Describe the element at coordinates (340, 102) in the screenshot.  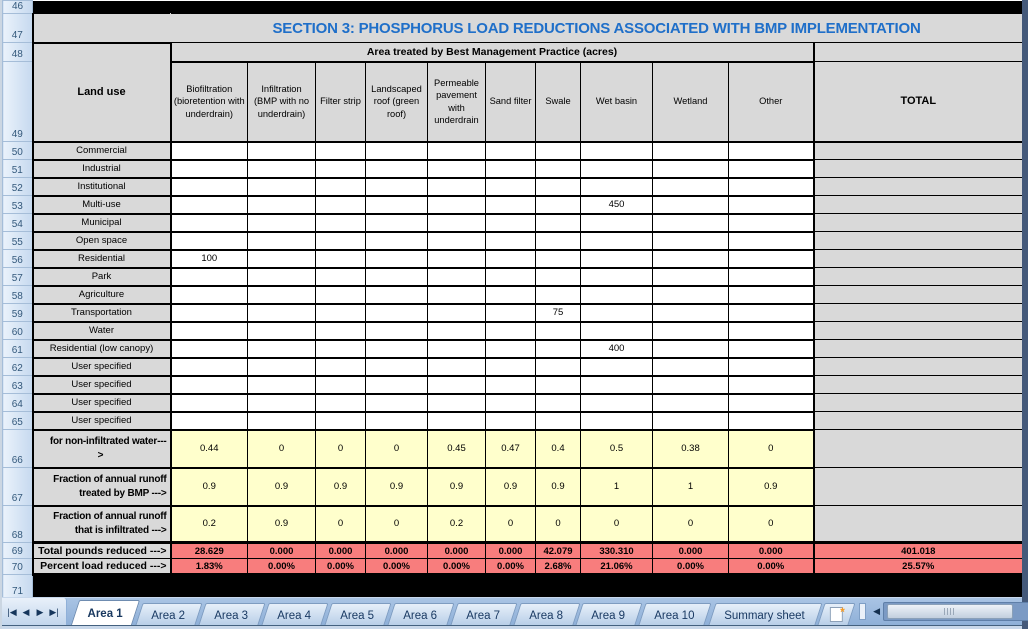
I see `bmp-column-header: Filter strip` at that location.